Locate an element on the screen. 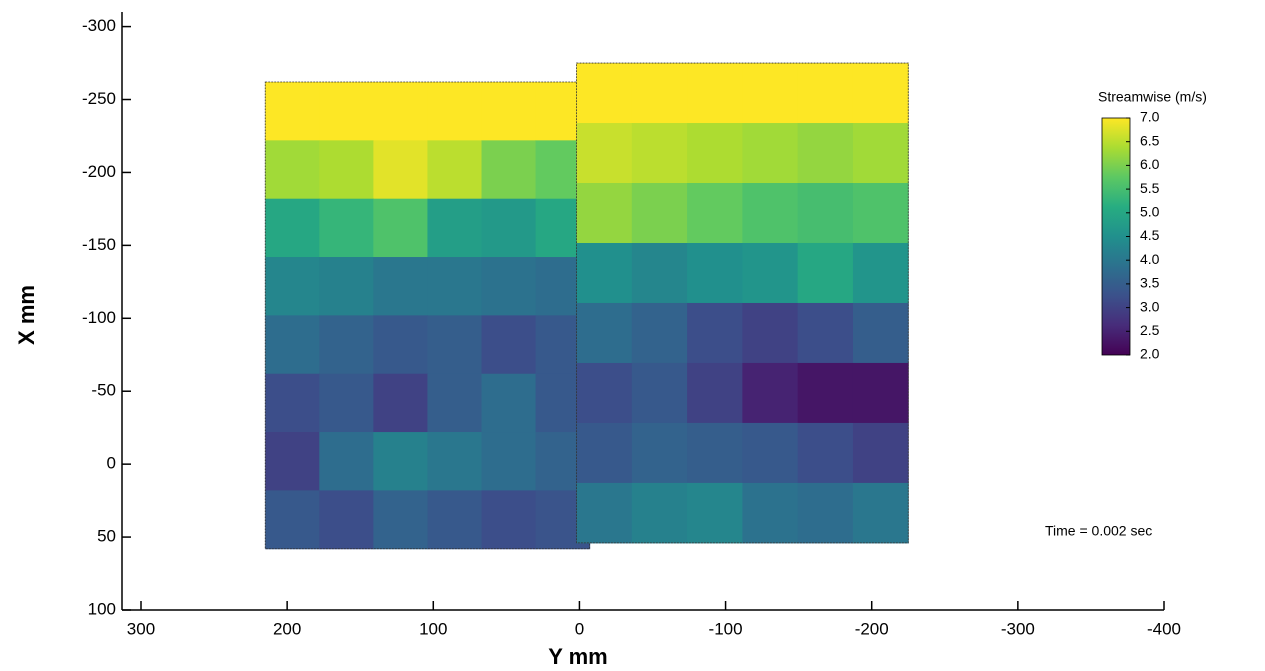 This screenshot has width=1265, height=671. y-tick-label: -100 is located at coordinates (99, 317).